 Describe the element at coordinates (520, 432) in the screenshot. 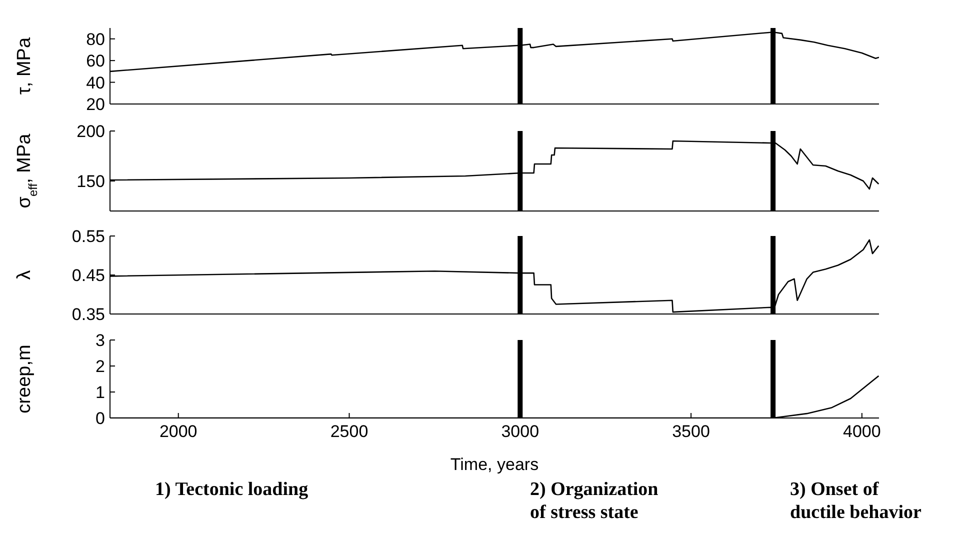

I see `x-tick-label: 3000` at that location.